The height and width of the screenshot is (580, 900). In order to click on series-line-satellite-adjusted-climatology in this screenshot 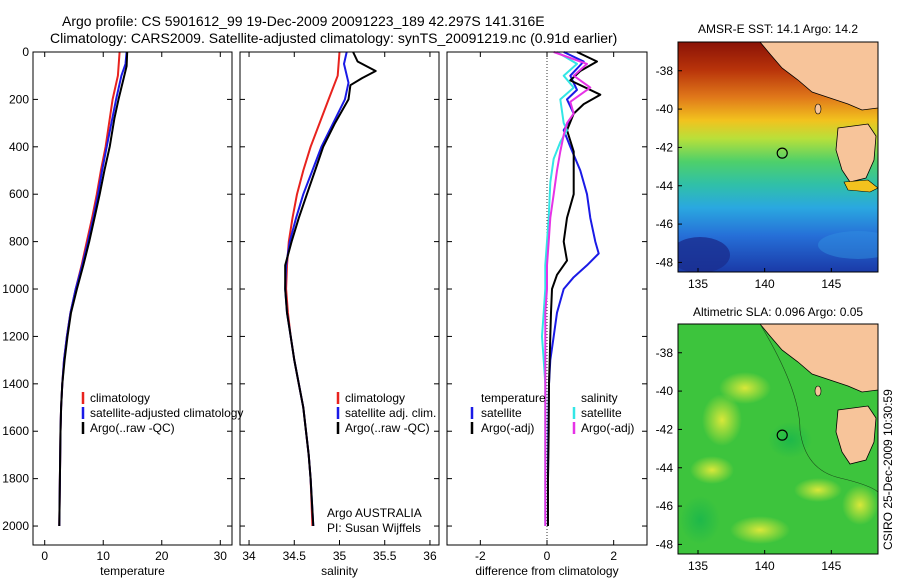, I will do `click(93, 289)`.